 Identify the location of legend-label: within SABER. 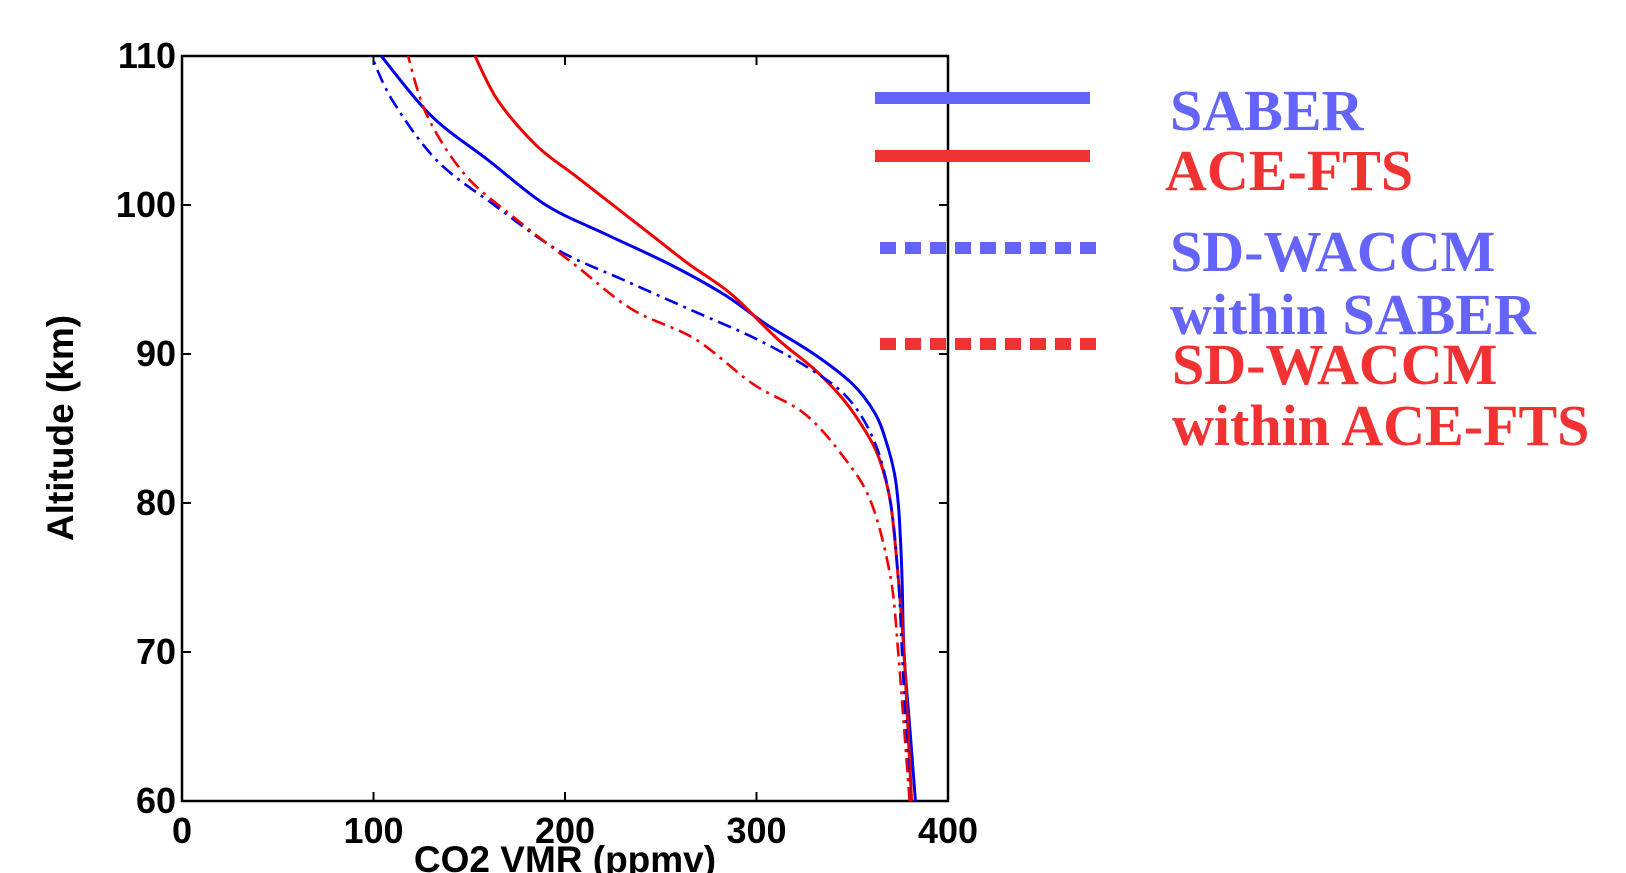
(1353, 314).